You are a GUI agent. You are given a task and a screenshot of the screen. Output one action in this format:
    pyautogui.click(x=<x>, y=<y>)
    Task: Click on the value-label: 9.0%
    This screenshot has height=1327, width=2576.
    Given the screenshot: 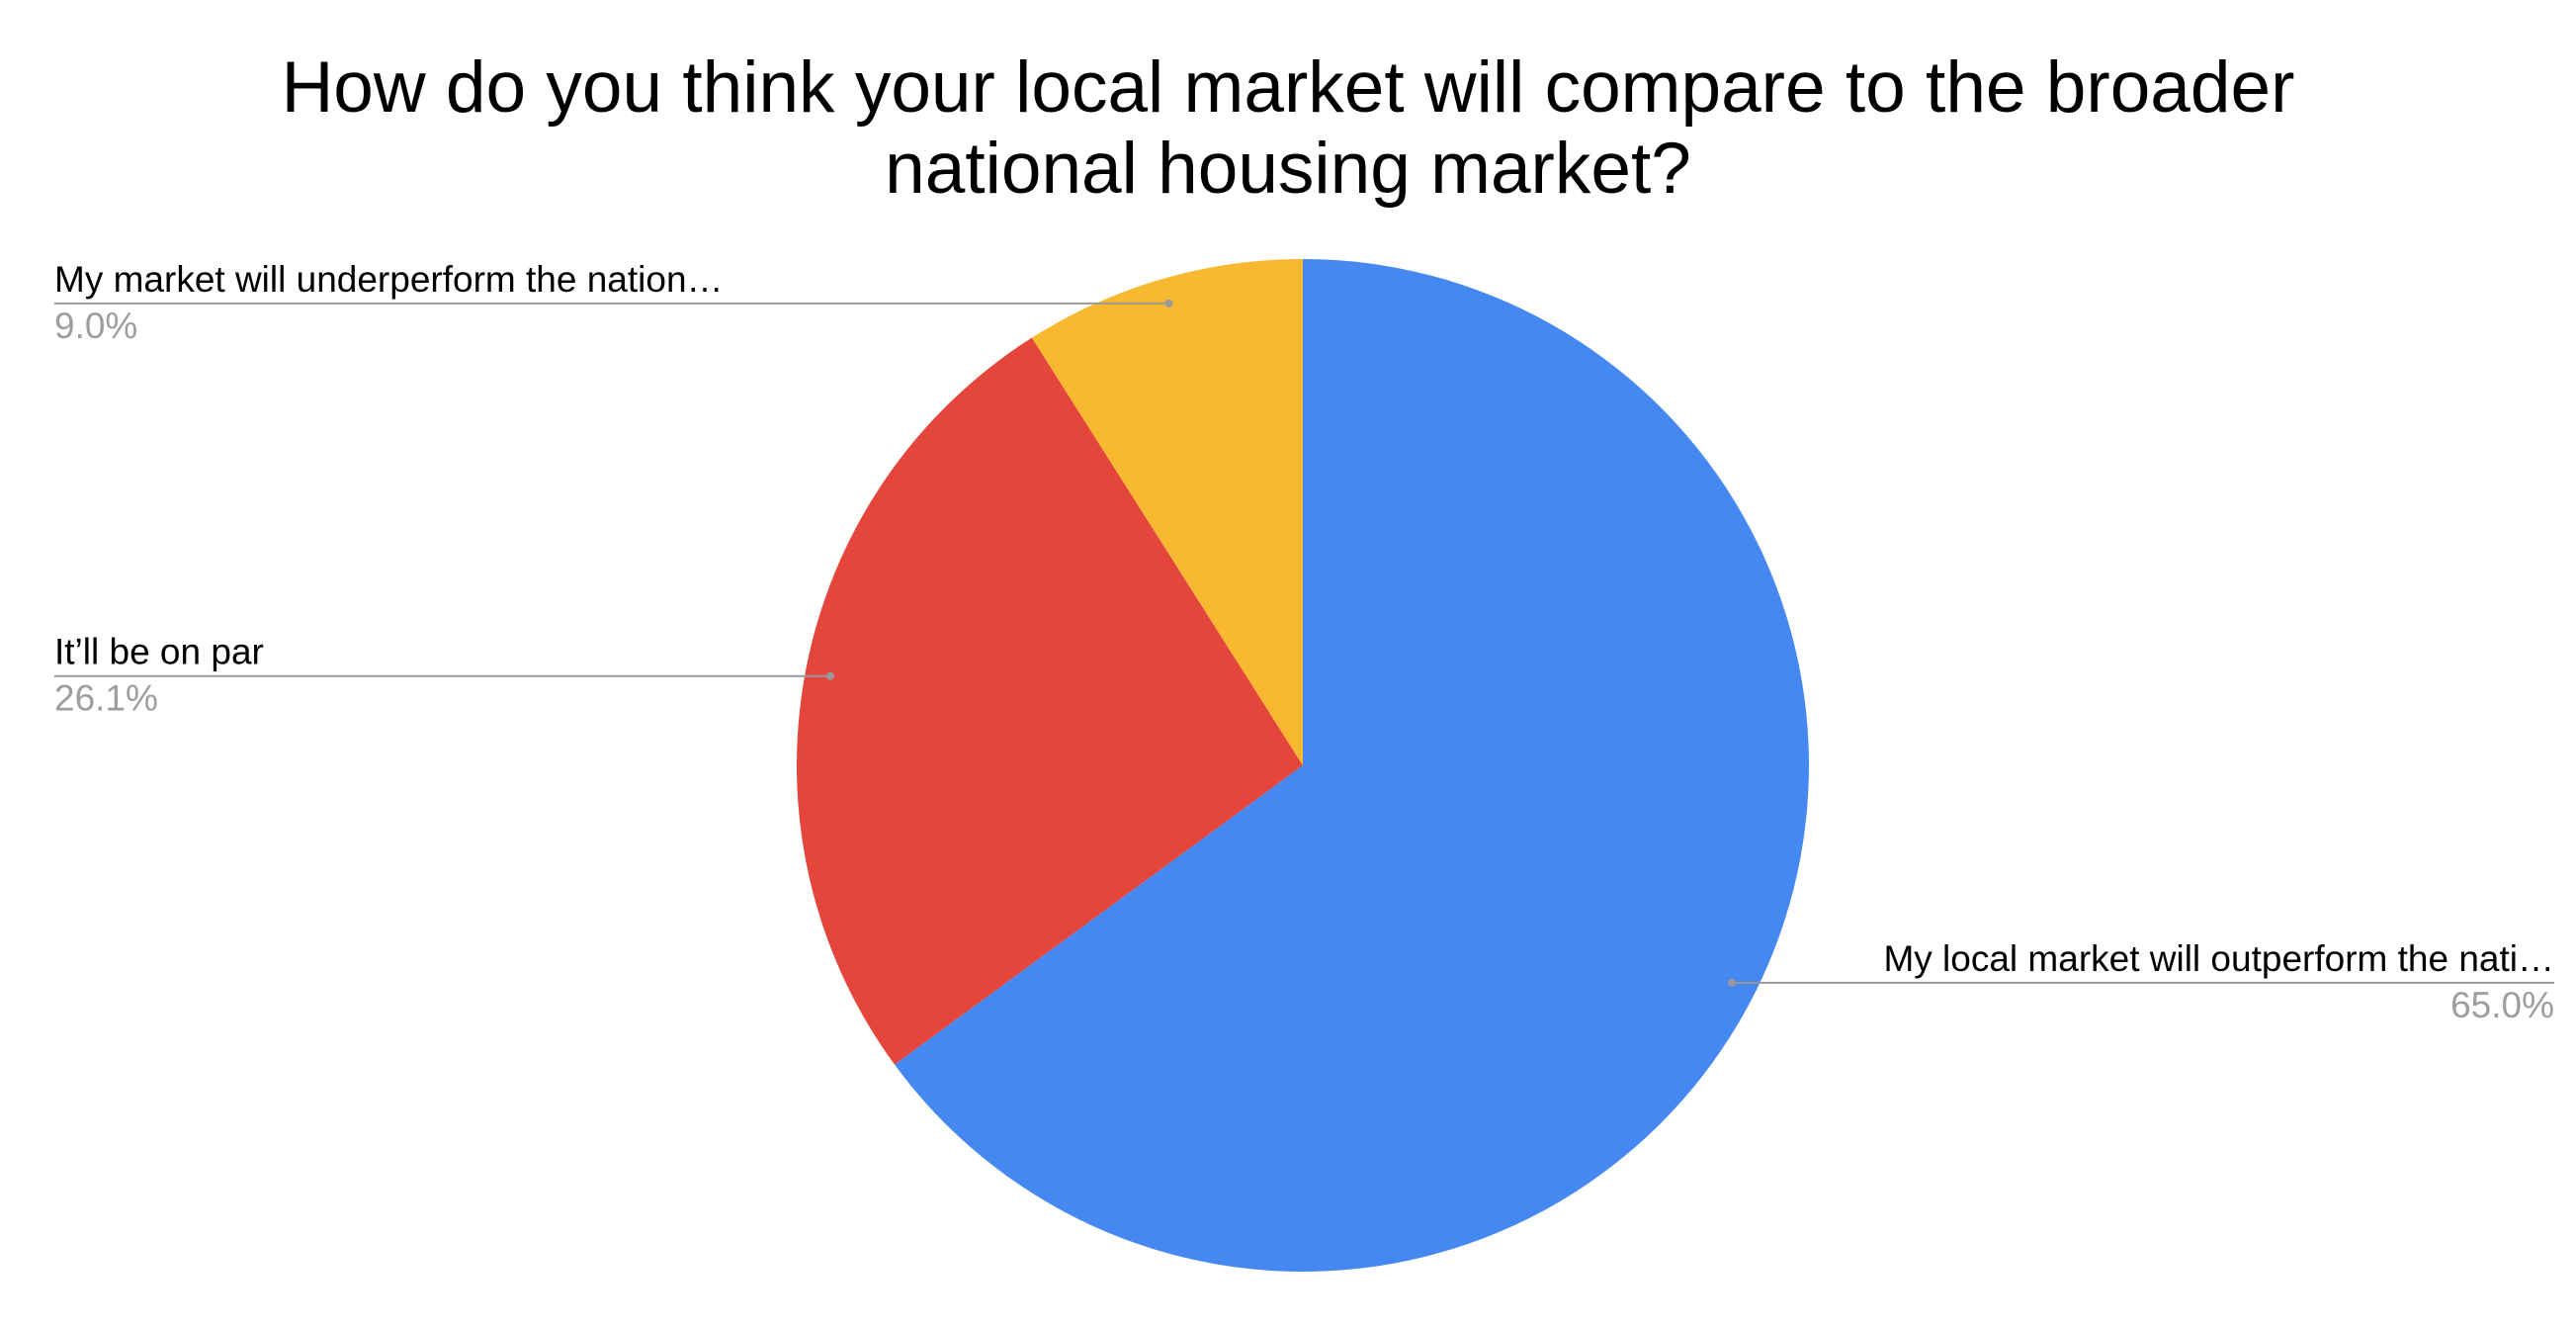 What is the action you would take?
    pyautogui.click(x=95, y=326)
    